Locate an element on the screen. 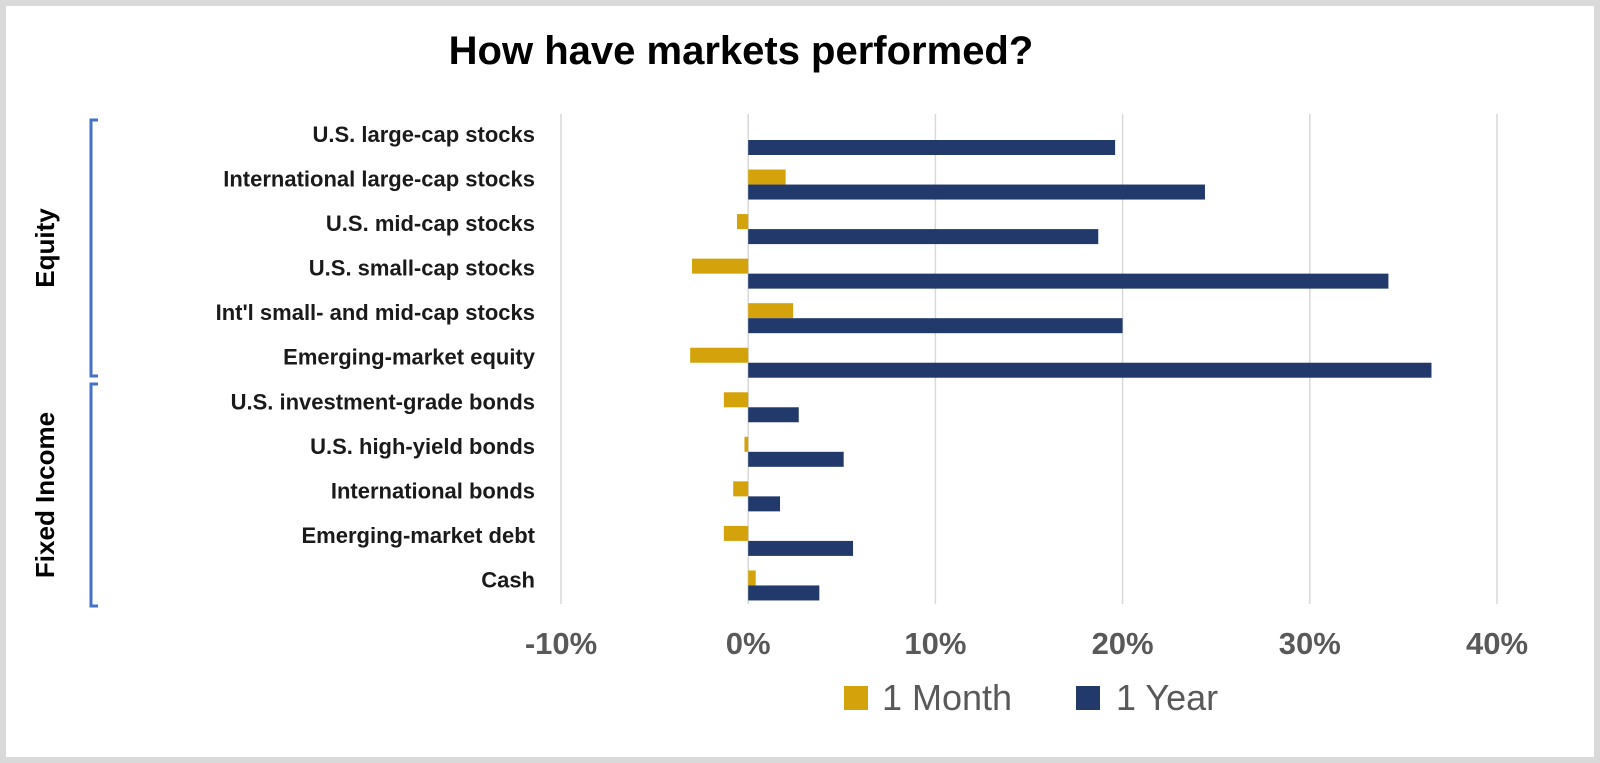 The width and height of the screenshot is (1600, 763). category-label-1: International large-cap stocks is located at coordinates (379, 179).